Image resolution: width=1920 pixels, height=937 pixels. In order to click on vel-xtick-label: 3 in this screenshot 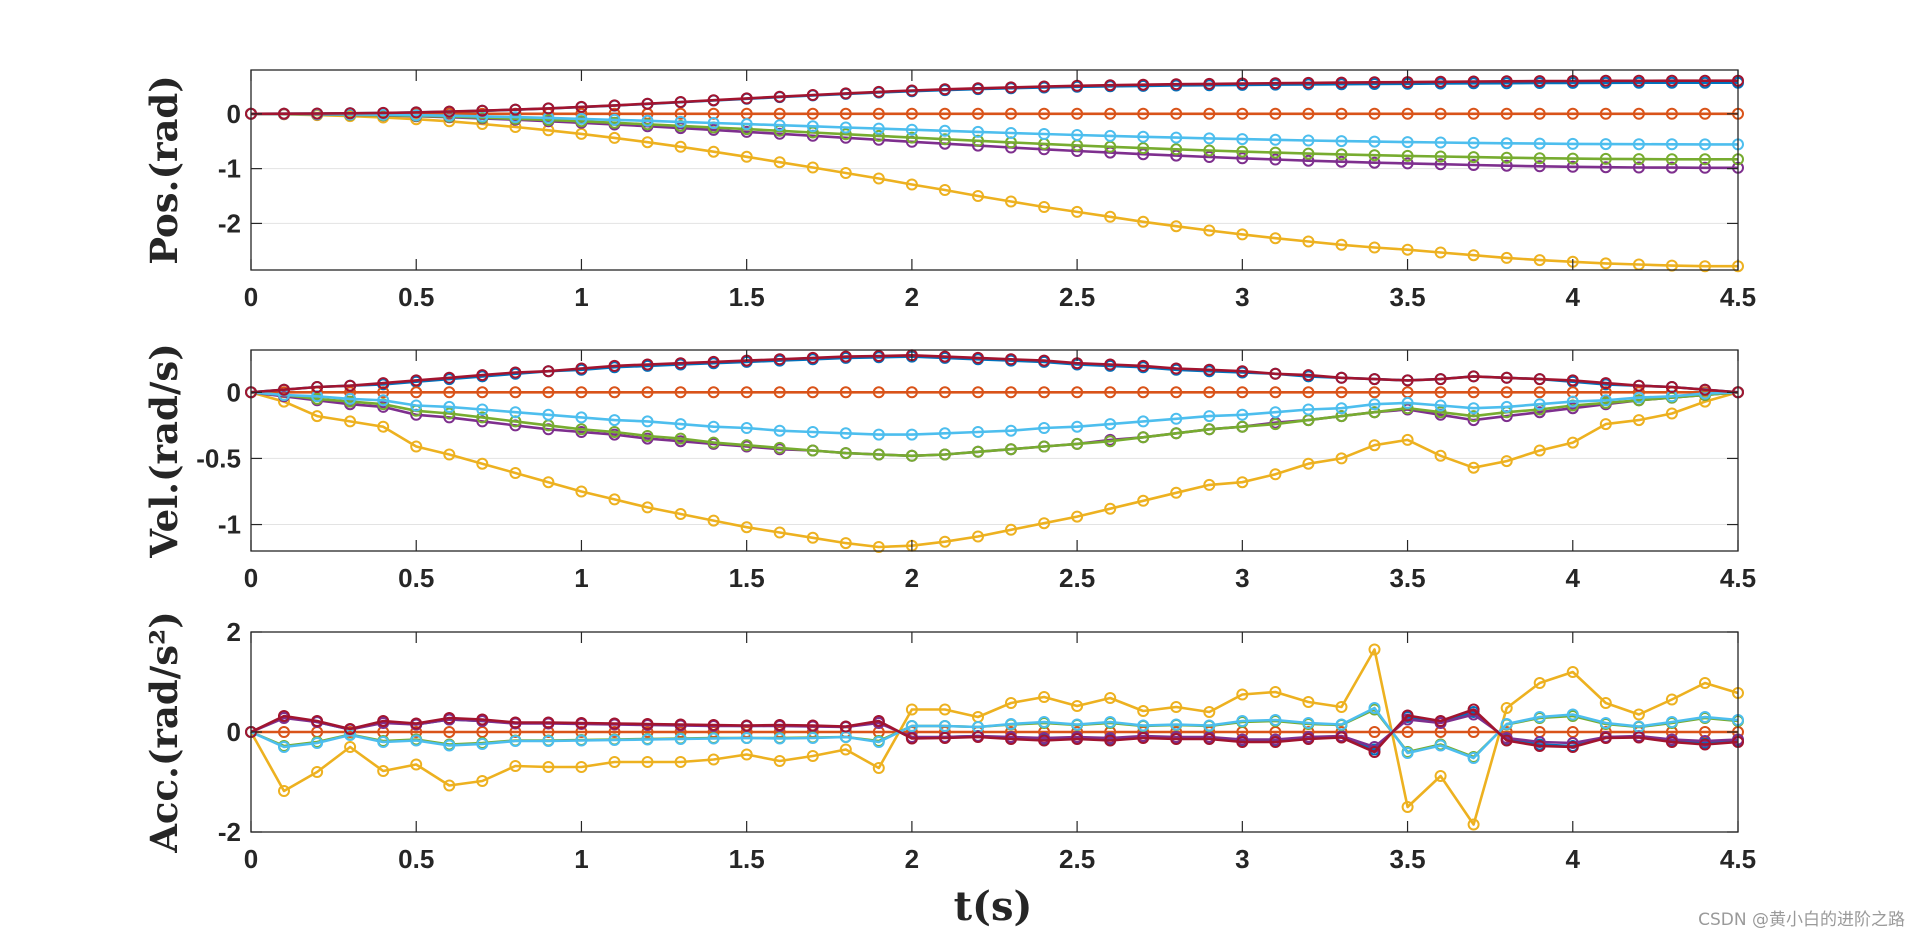, I will do `click(1242, 578)`.